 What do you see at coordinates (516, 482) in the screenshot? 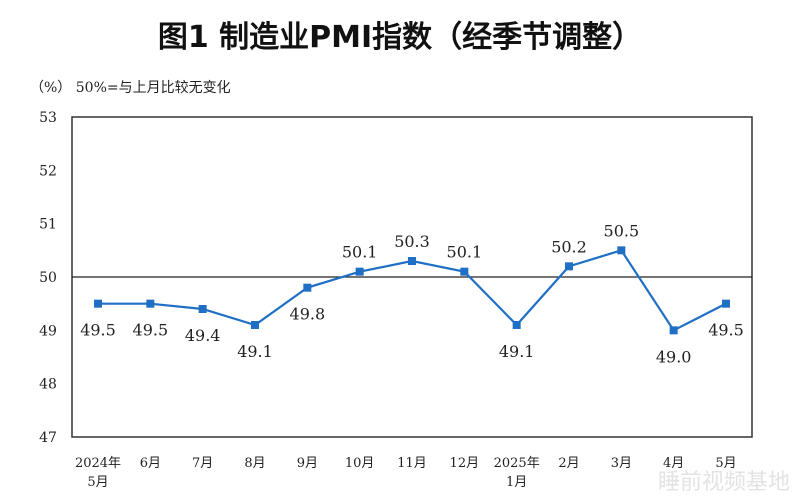
I see `x-tick-label: 1月` at bounding box center [516, 482].